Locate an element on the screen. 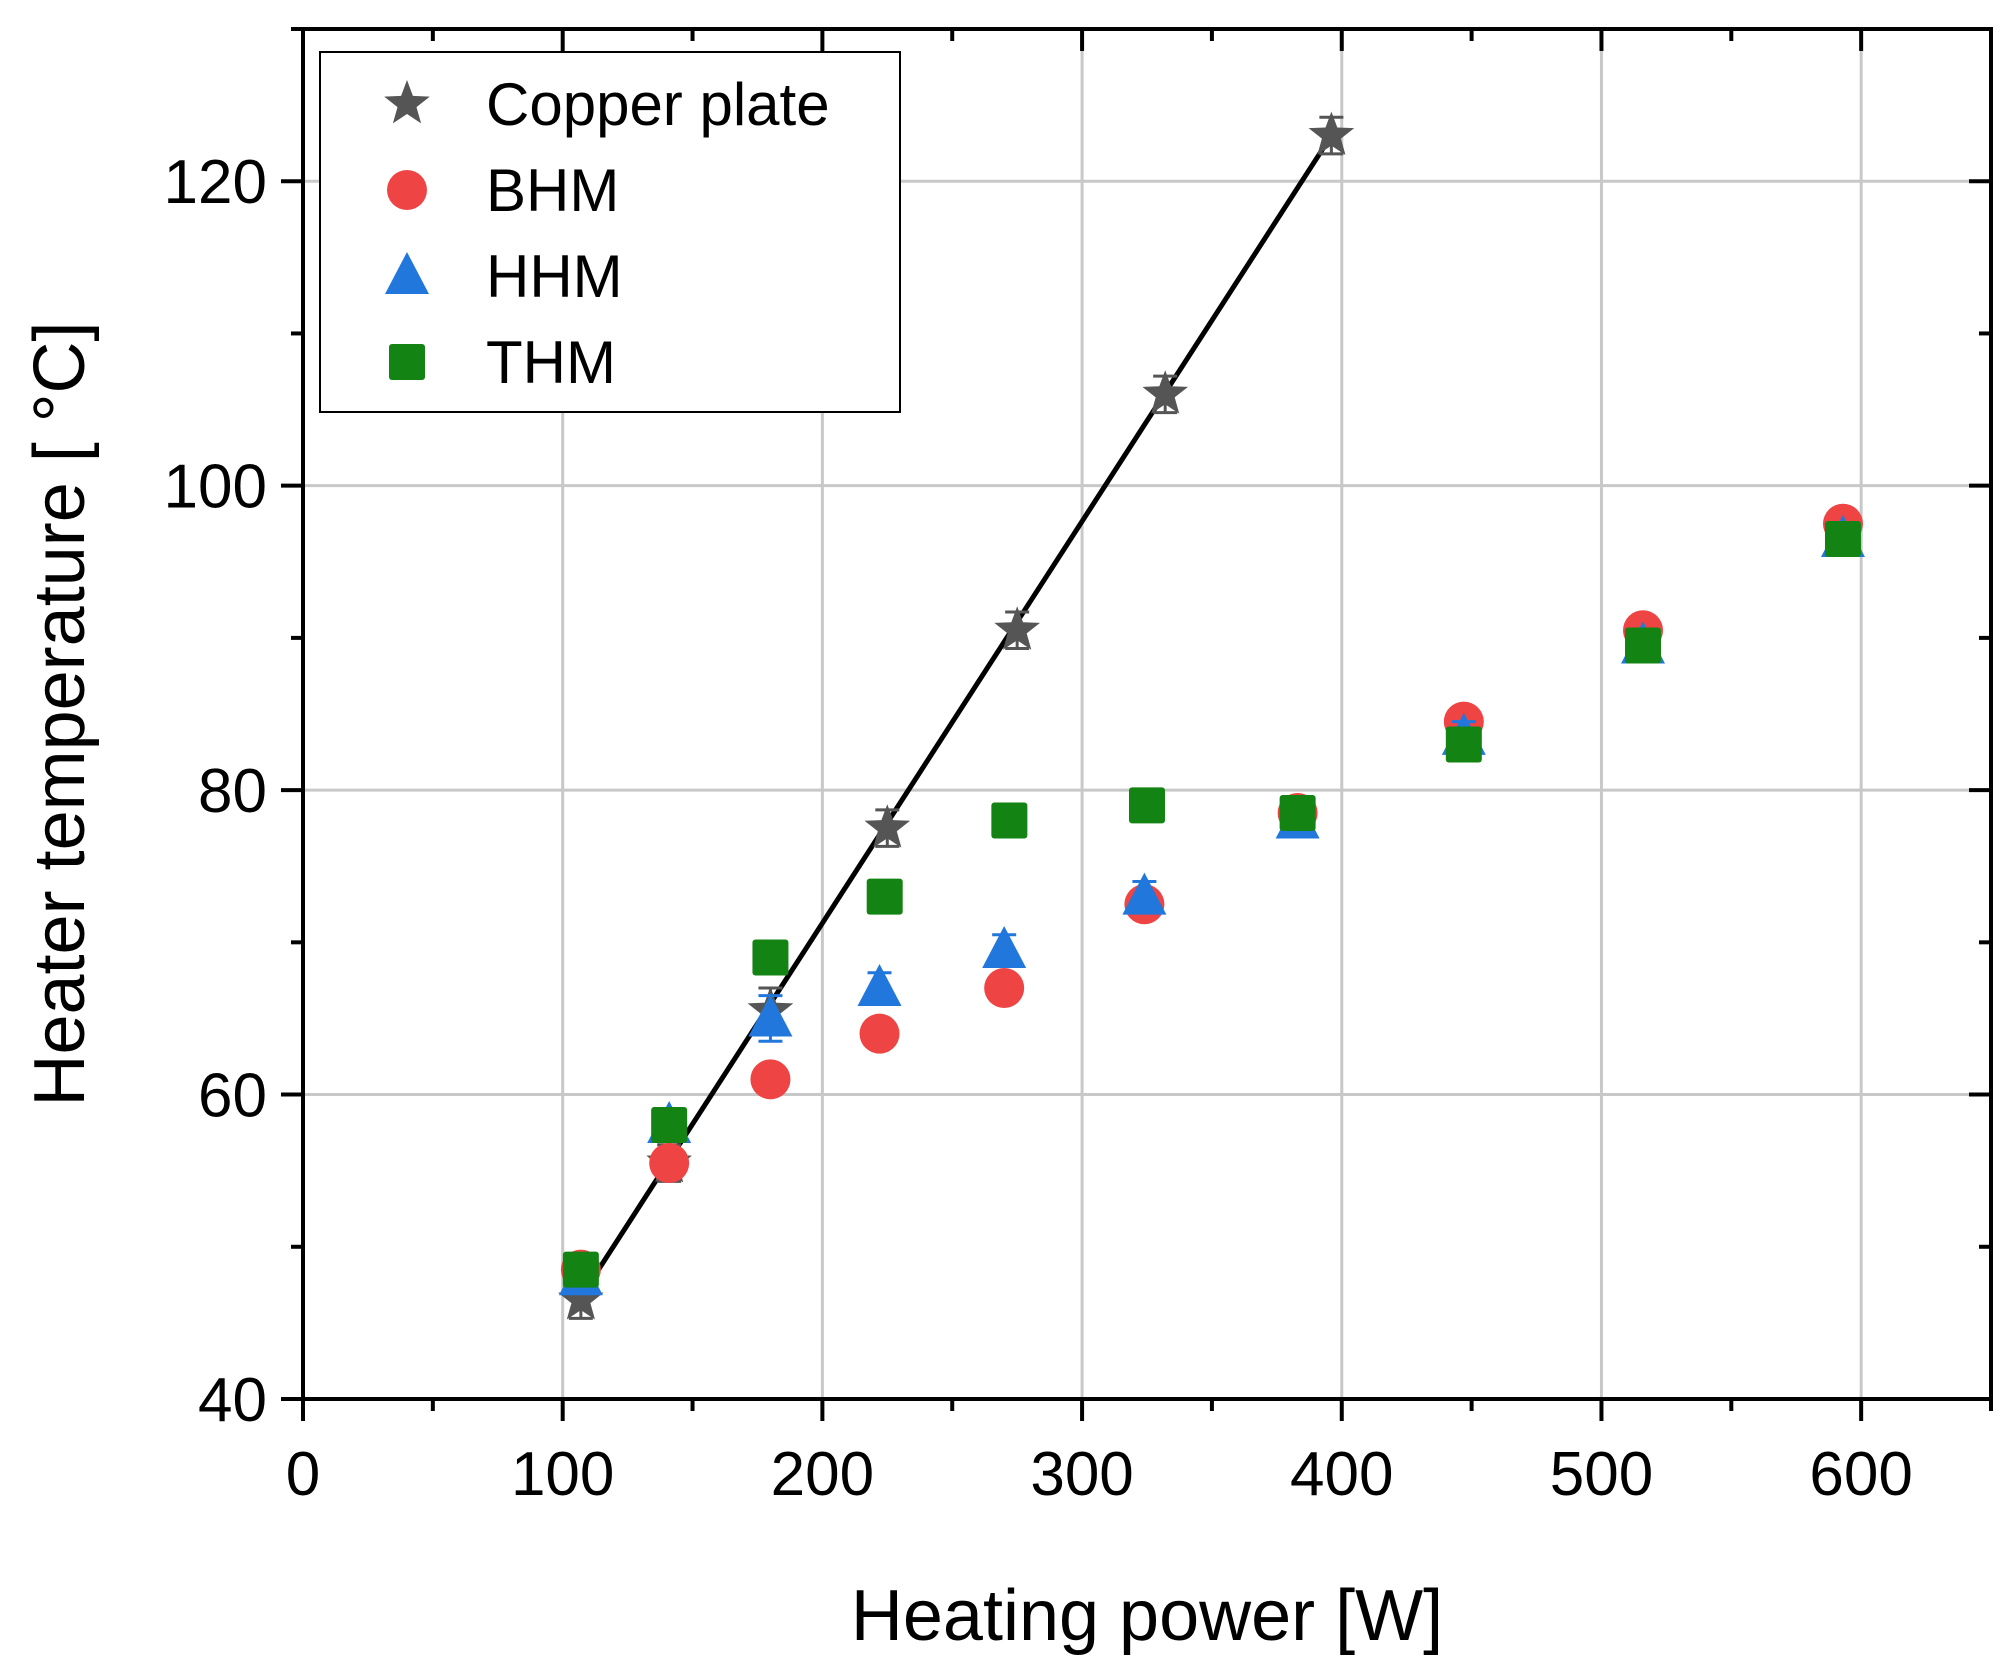 Image resolution: width=2015 pixels, height=1662 pixels. y-tick-label: 80 is located at coordinates (232, 791).